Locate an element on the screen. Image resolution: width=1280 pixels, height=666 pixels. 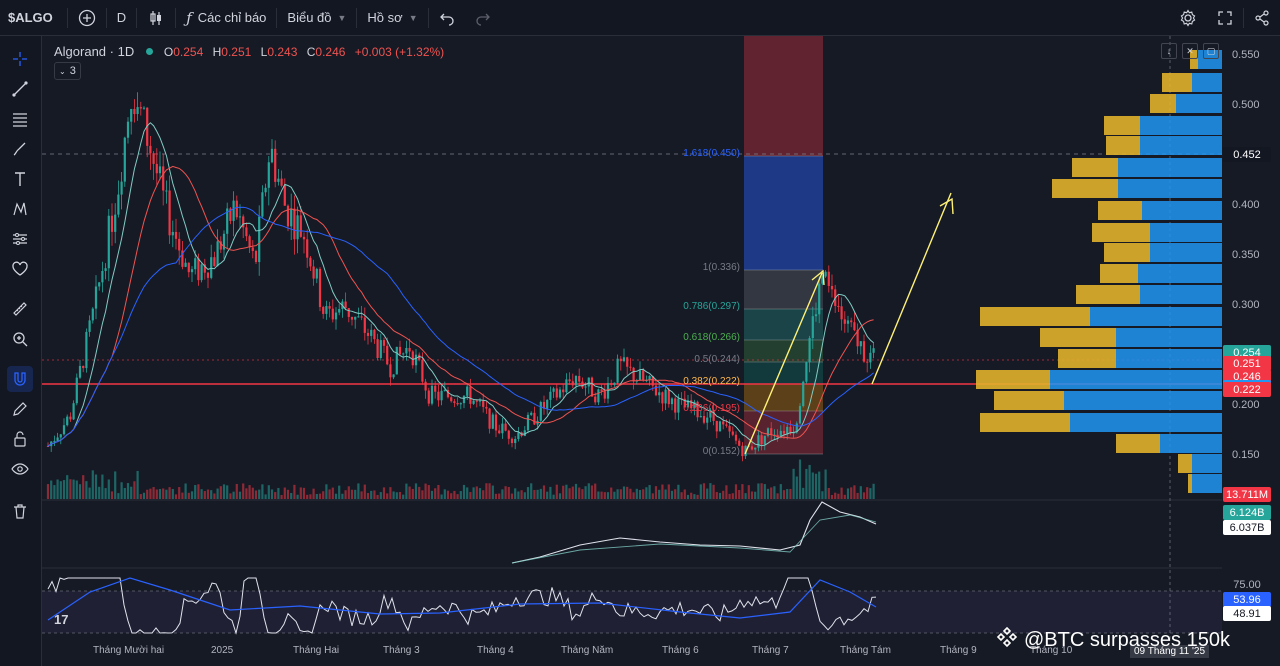
chart-type-button is located at coordinates (156, 18).